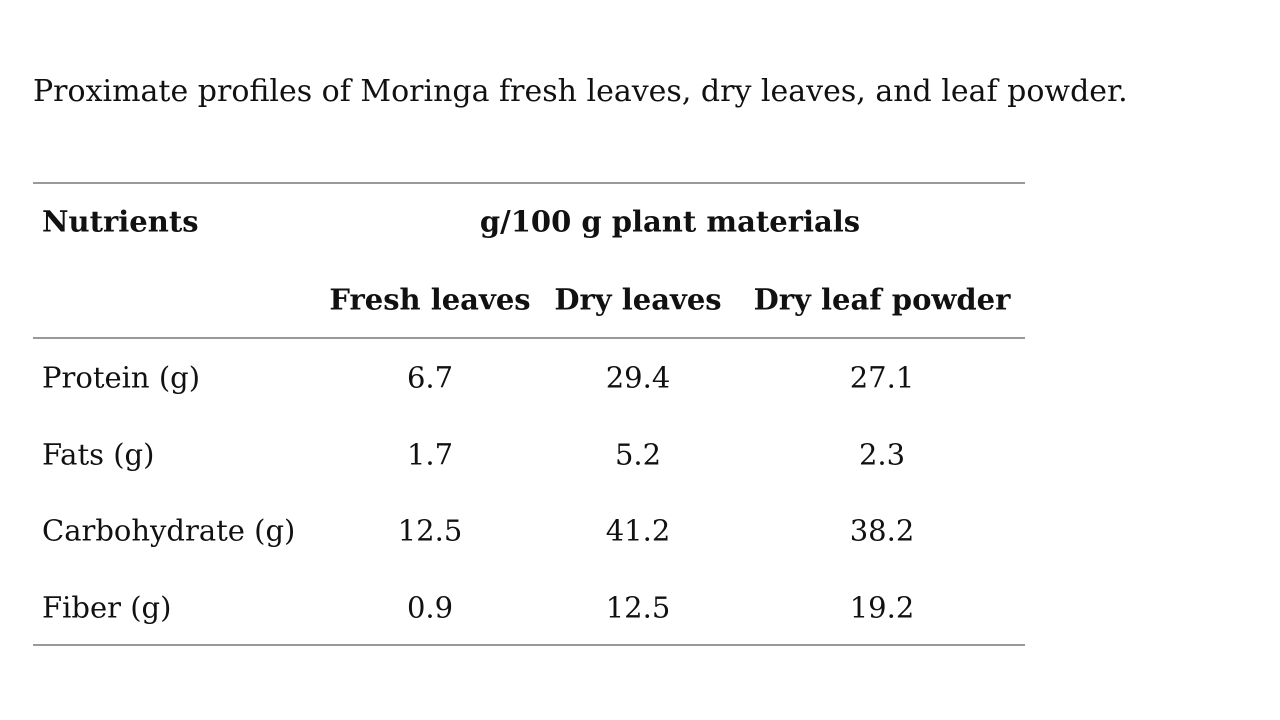  What do you see at coordinates (670, 221) in the screenshot?
I see `group-header: g/100 g plant materials` at bounding box center [670, 221].